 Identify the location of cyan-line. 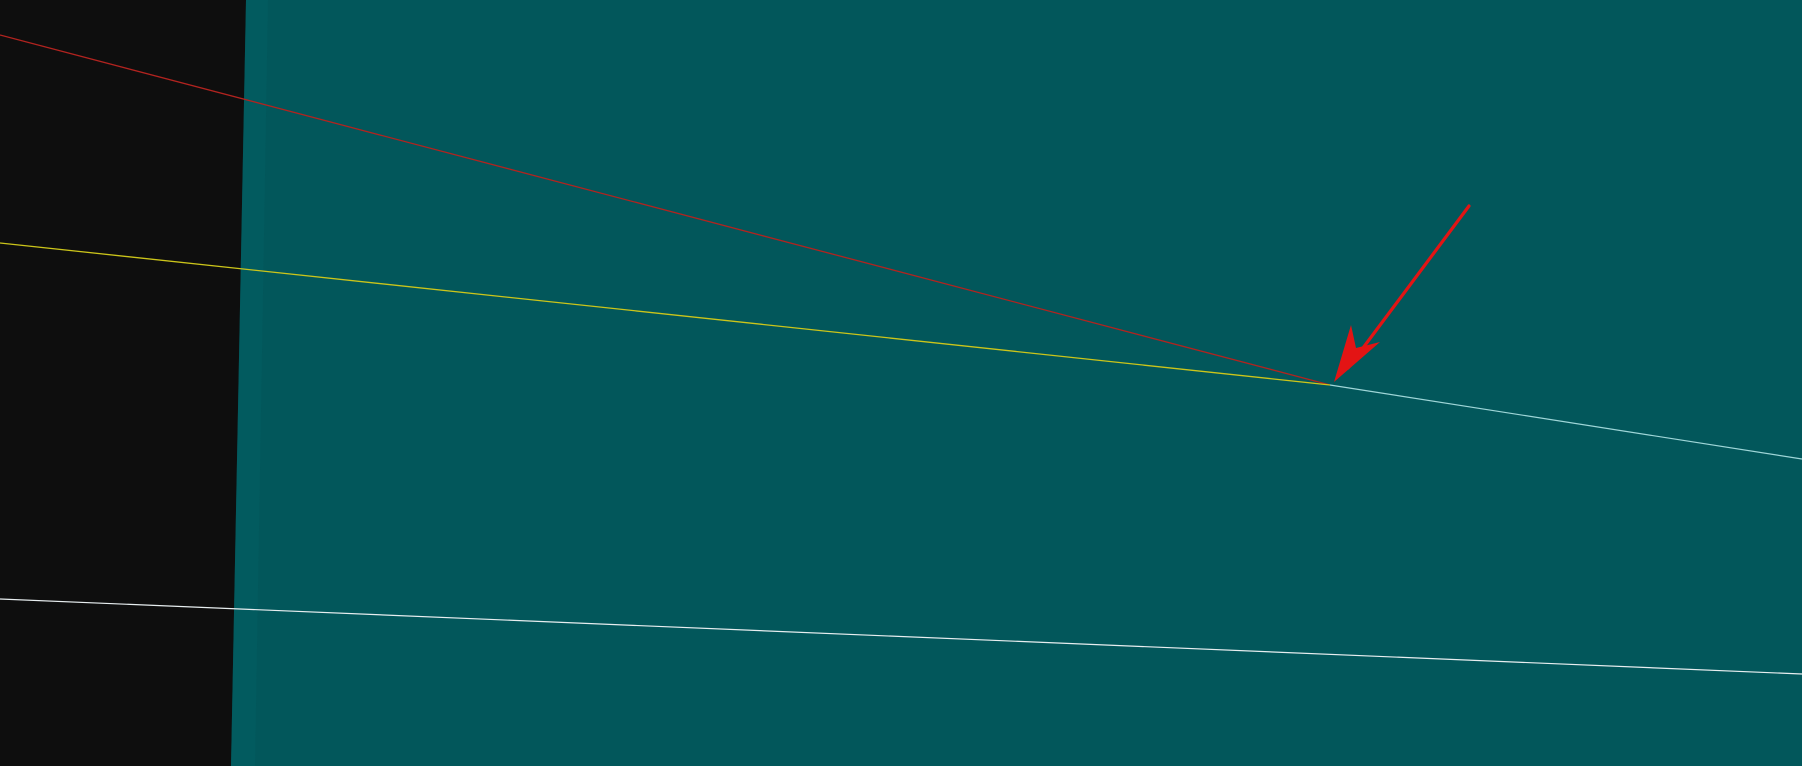
(1565, 422).